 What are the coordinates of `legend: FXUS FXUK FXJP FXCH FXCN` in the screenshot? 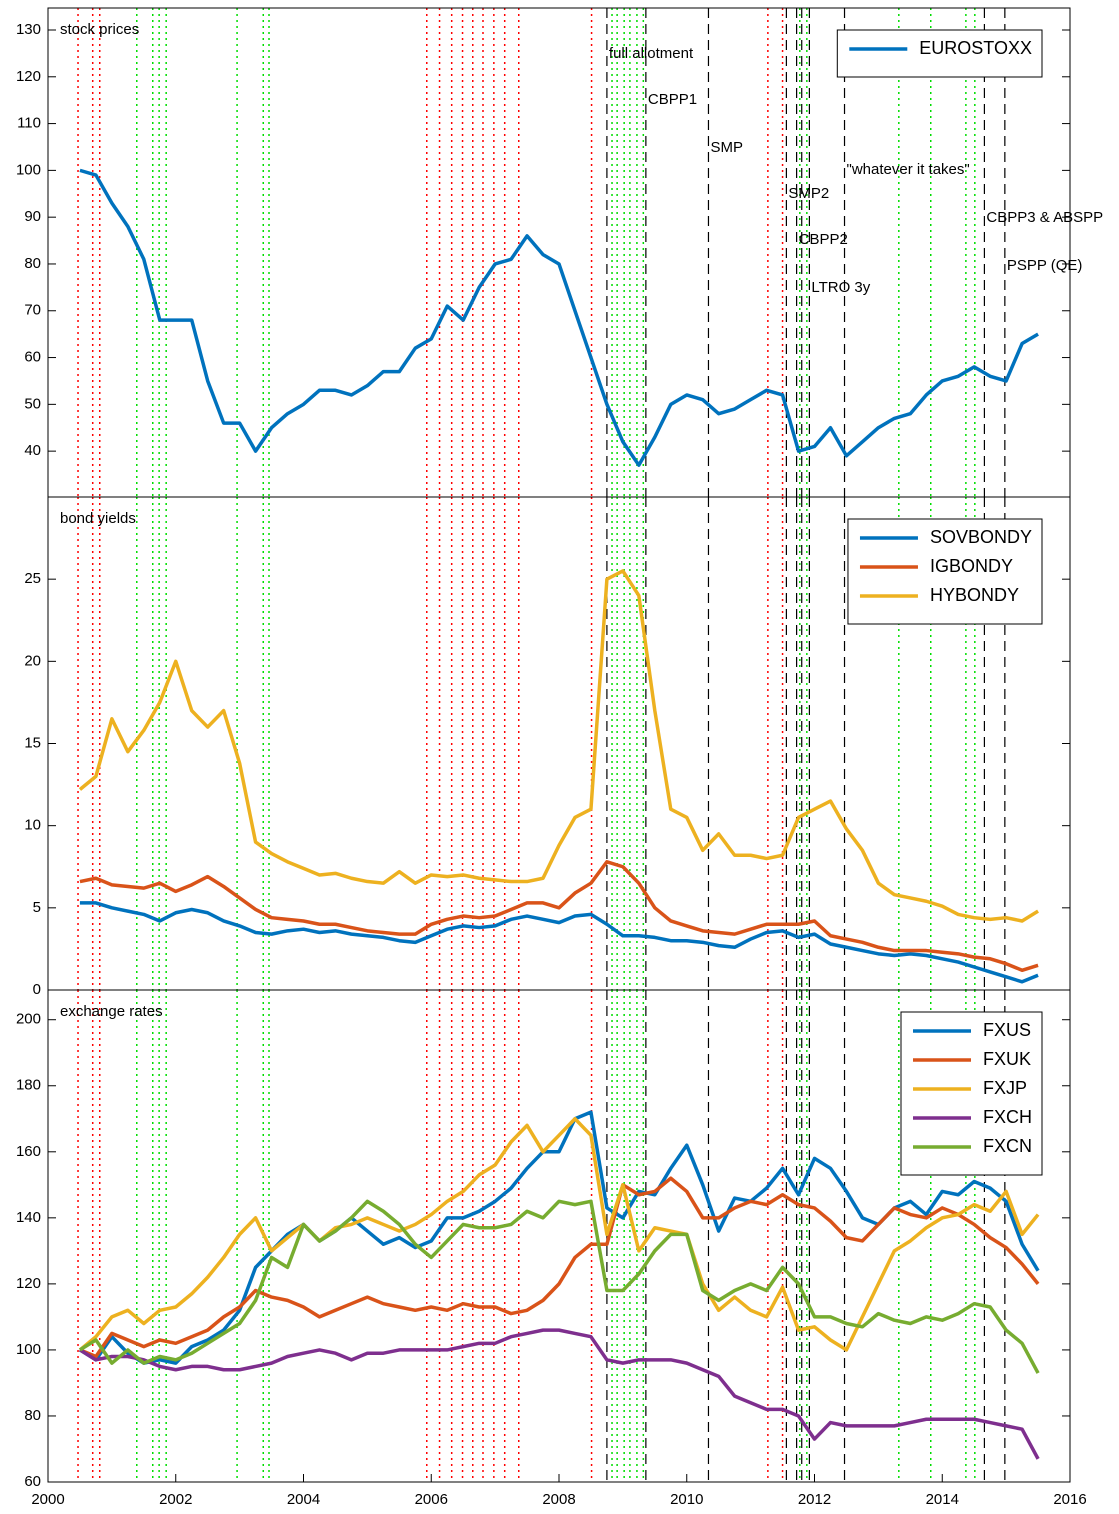 It's located at (971, 1093).